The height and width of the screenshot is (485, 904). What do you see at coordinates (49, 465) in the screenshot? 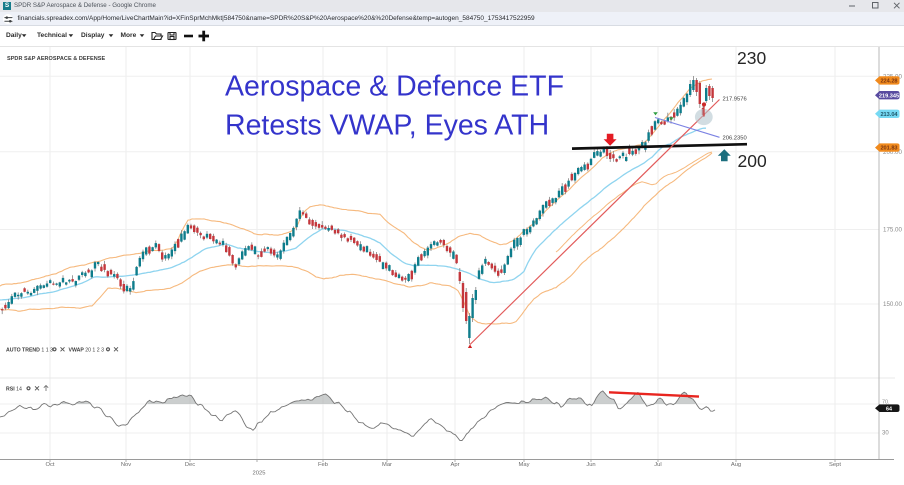
I see `svg-text: Oct` at bounding box center [49, 465].